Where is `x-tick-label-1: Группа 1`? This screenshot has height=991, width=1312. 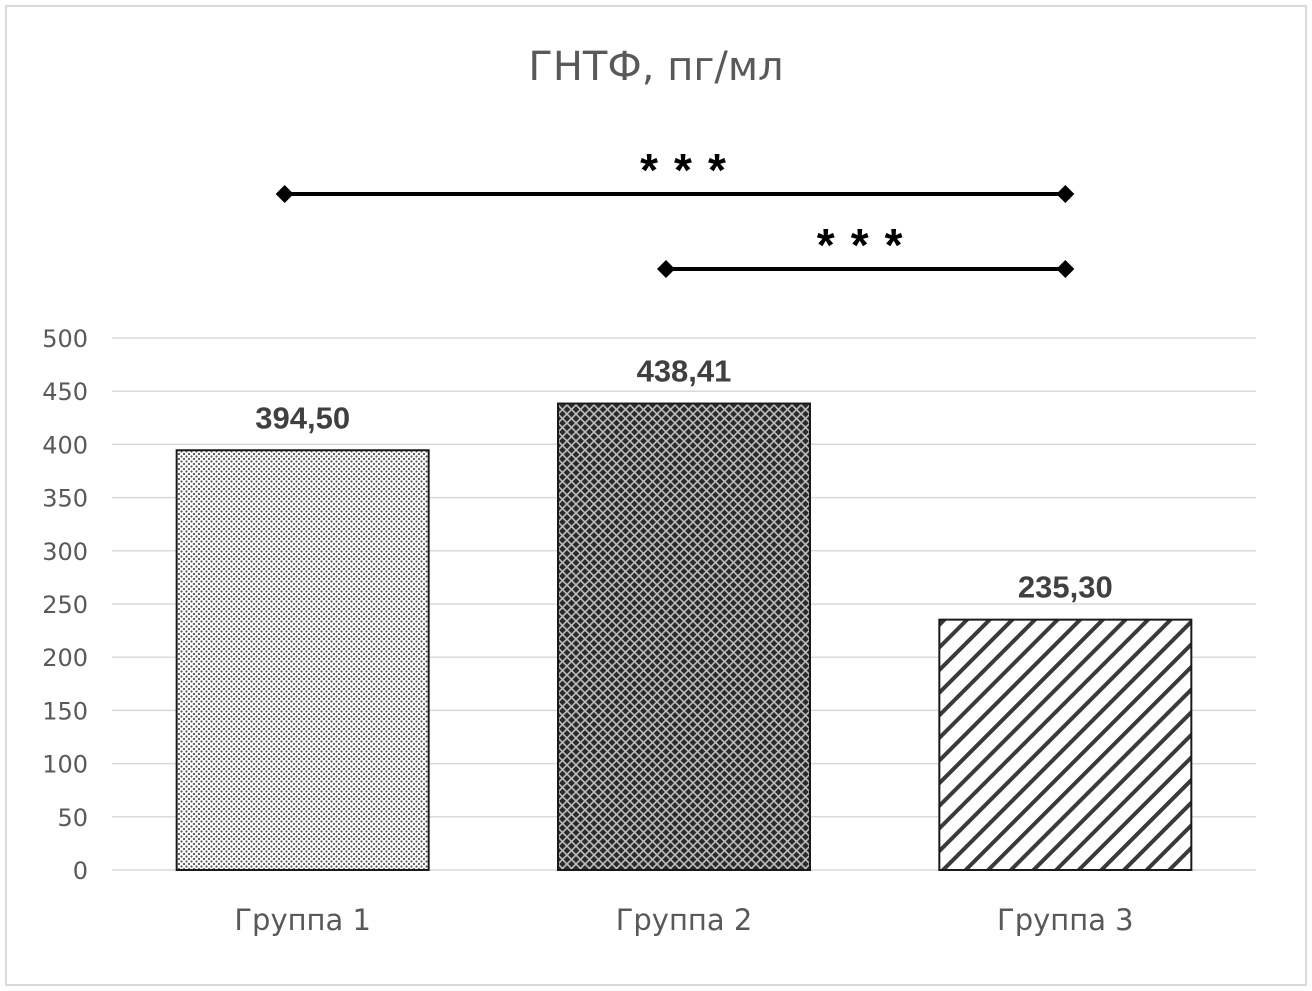 x-tick-label-1: Группа 1 is located at coordinates (302, 920).